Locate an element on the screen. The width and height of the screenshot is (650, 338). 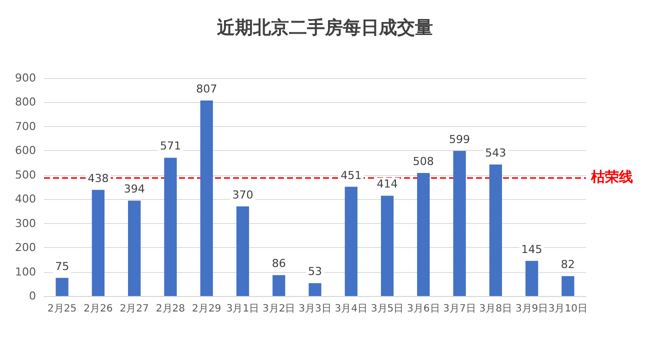
data-label: 508 is located at coordinates (423, 161).